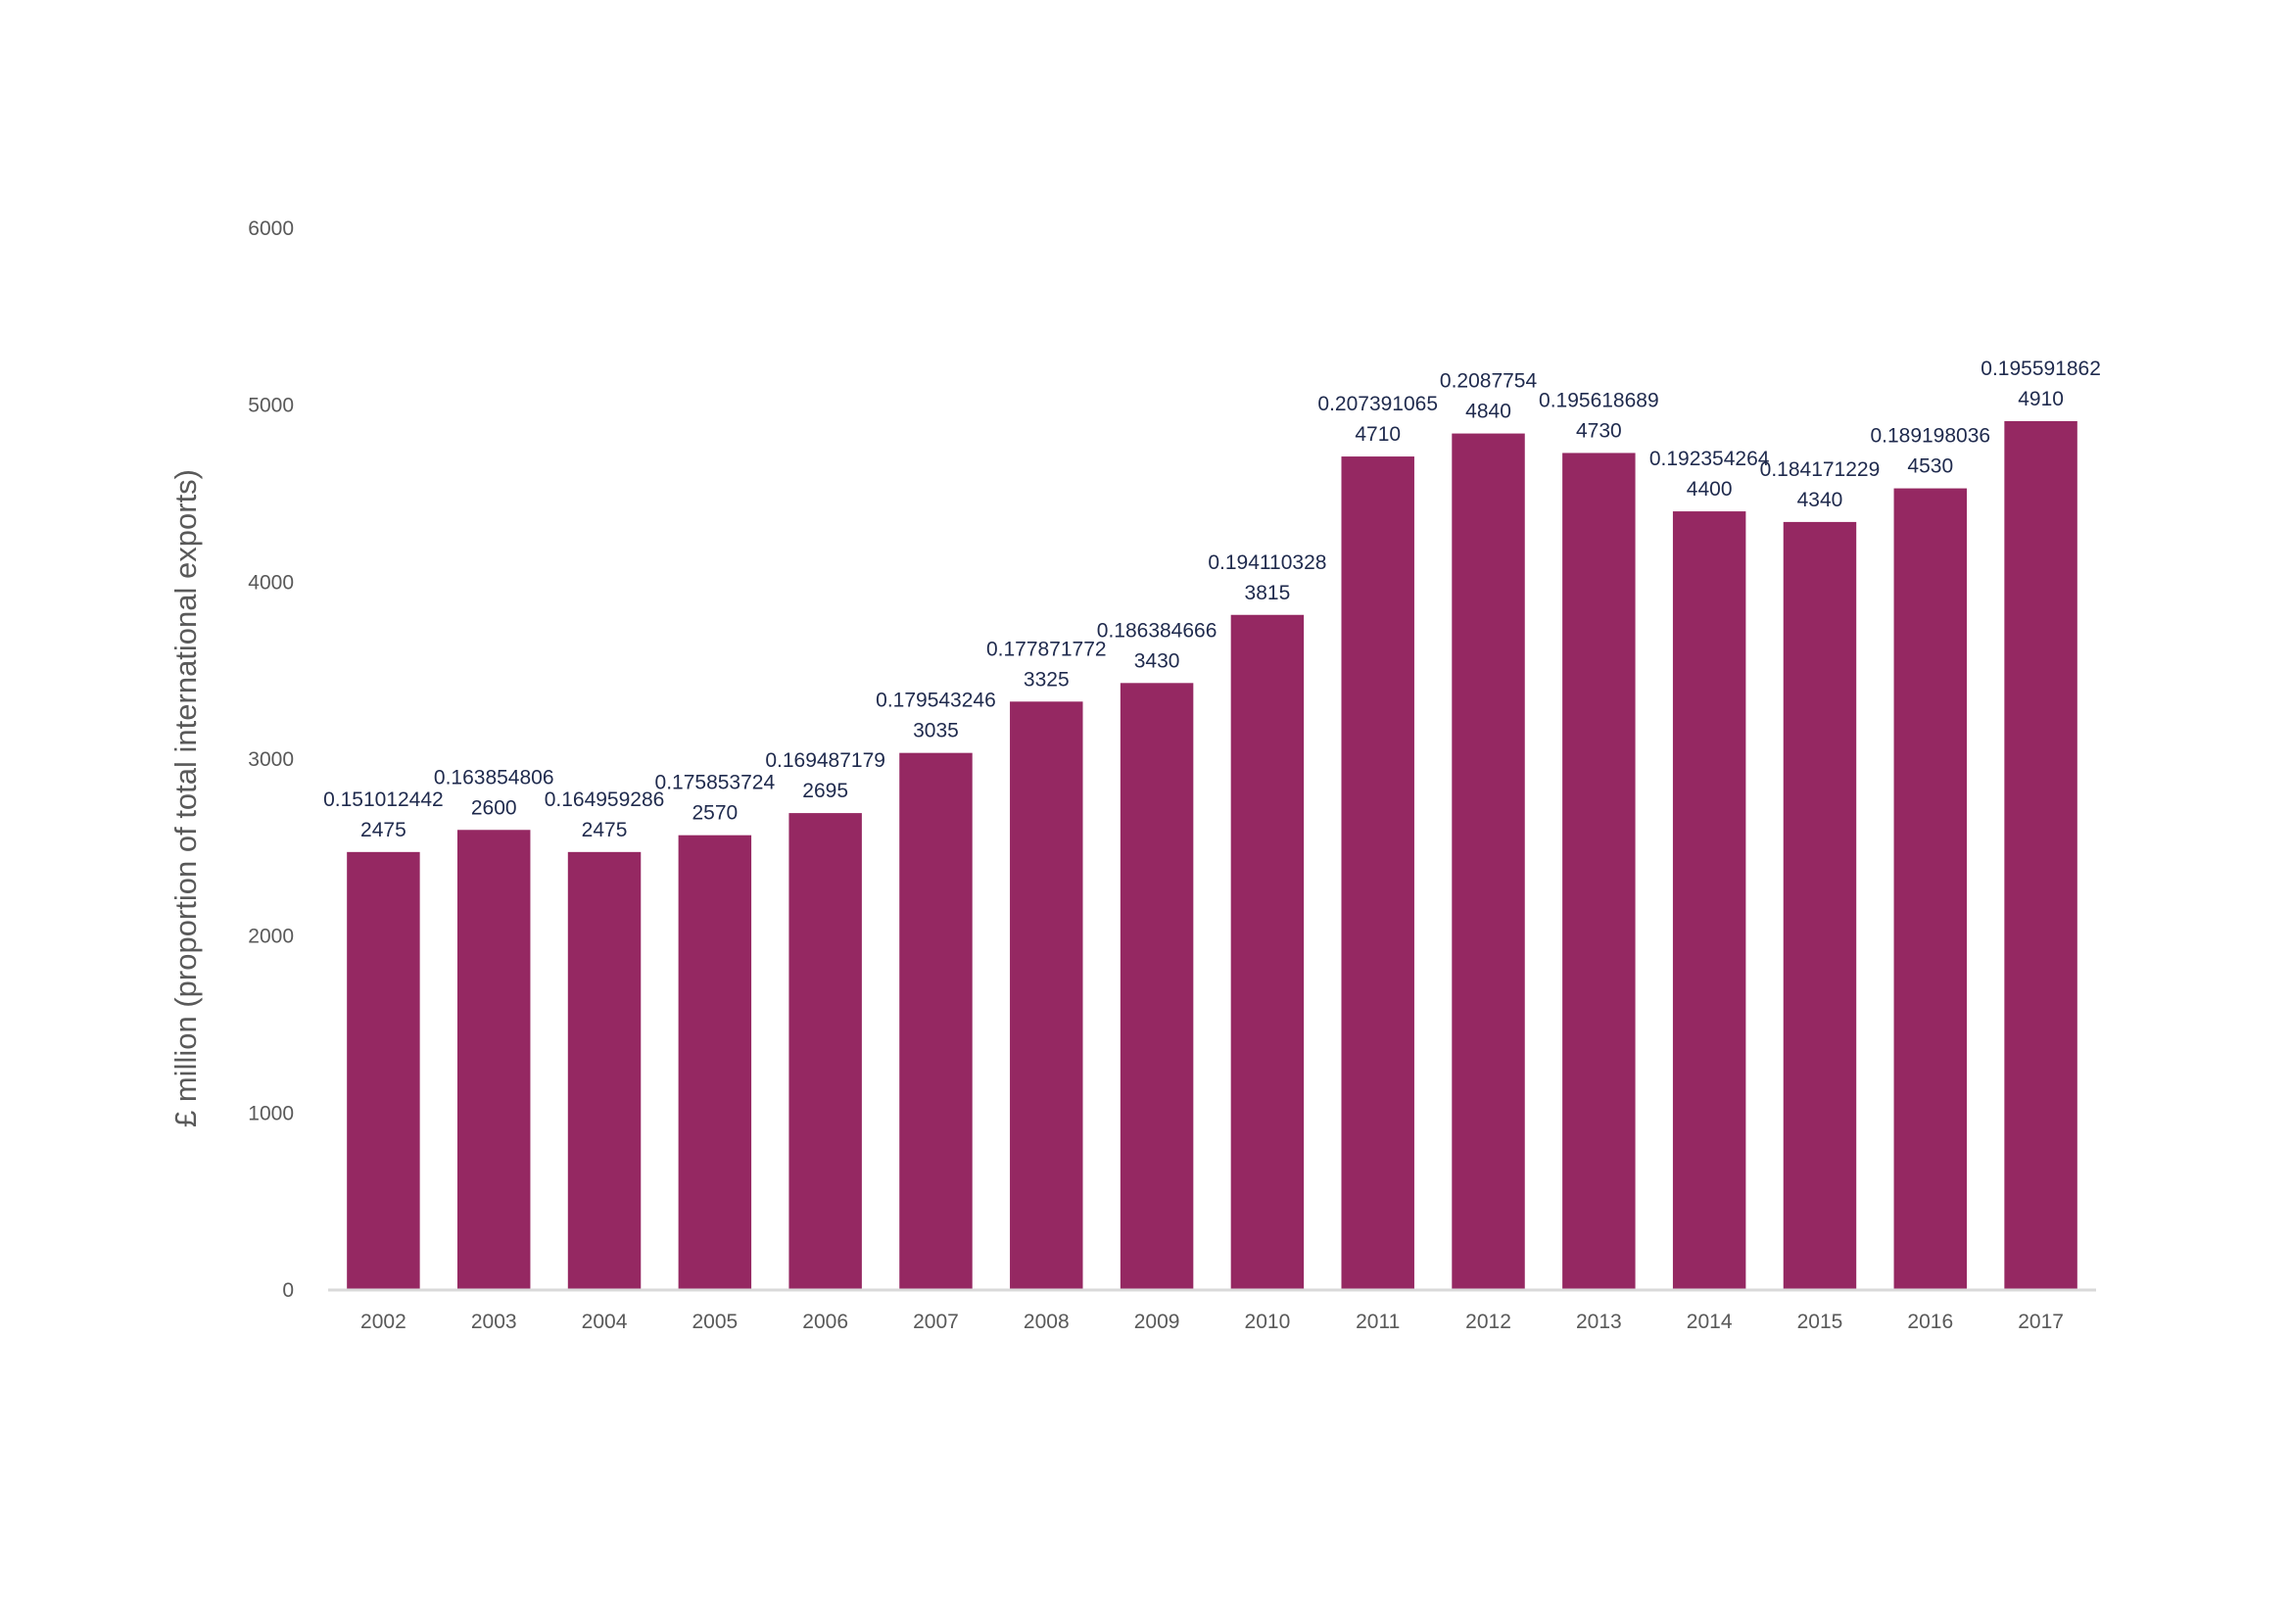  I want to click on x-tick-label: 2007, so click(936, 1322).